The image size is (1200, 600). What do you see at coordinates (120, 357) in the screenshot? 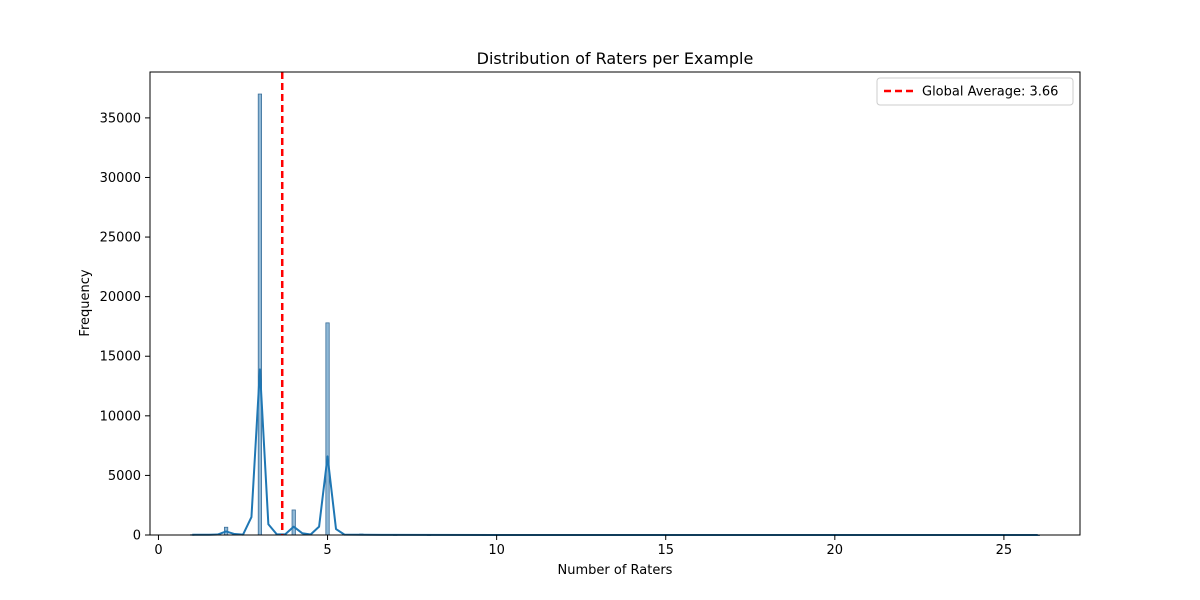
I see `y-tick-label: 15000` at bounding box center [120, 357].